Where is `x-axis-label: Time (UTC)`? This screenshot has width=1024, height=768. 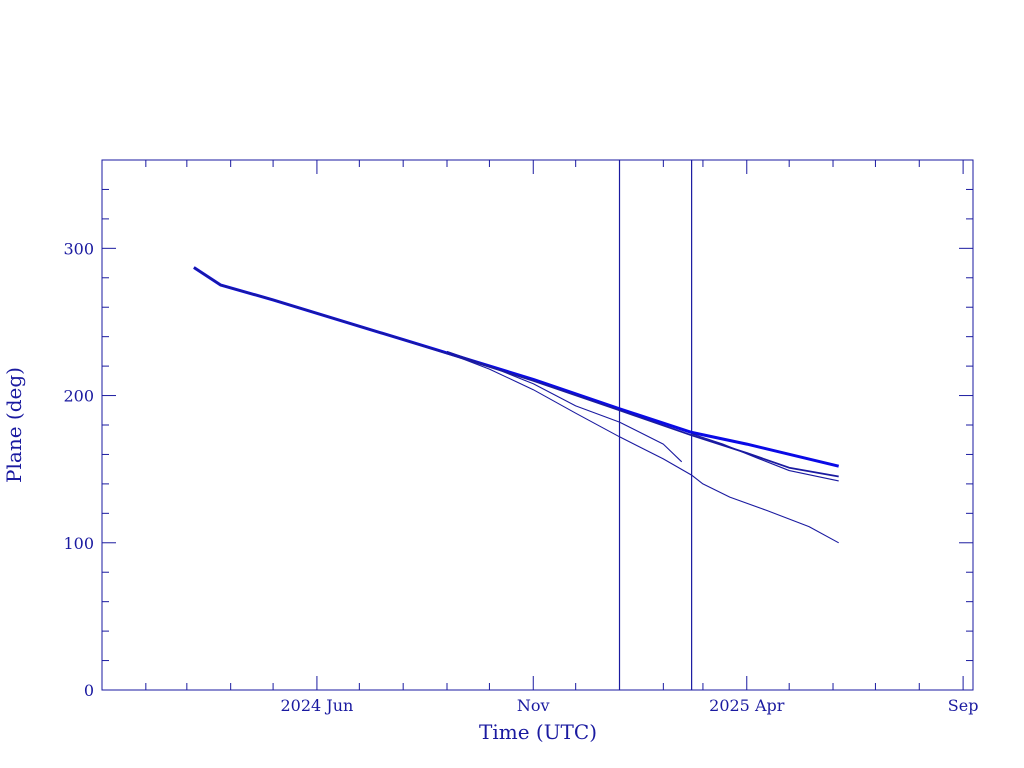 x-axis-label: Time (UTC) is located at coordinates (538, 732).